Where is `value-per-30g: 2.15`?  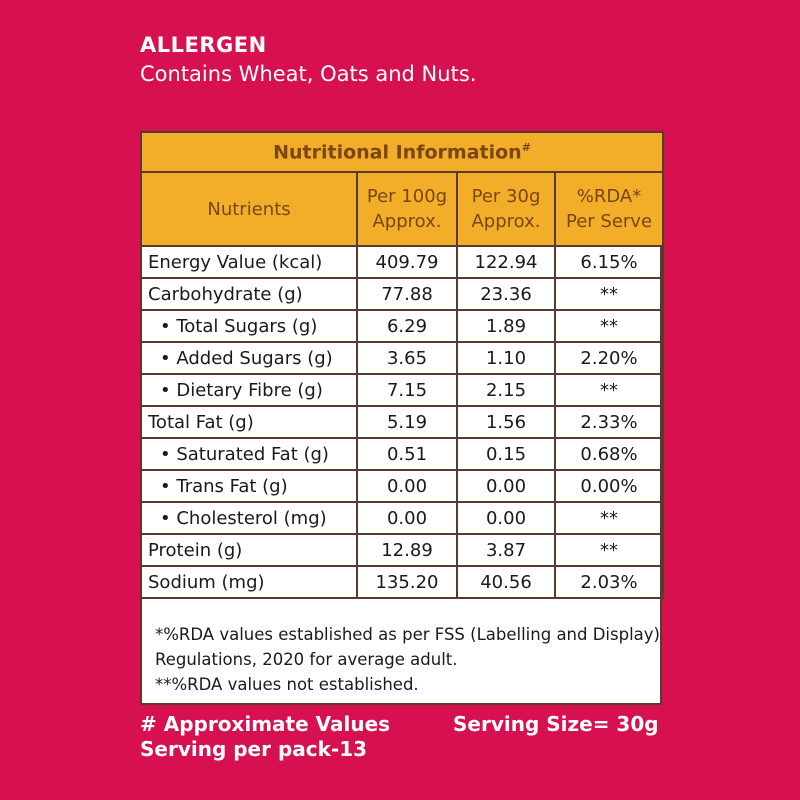
value-per-30g: 2.15 is located at coordinates (506, 390).